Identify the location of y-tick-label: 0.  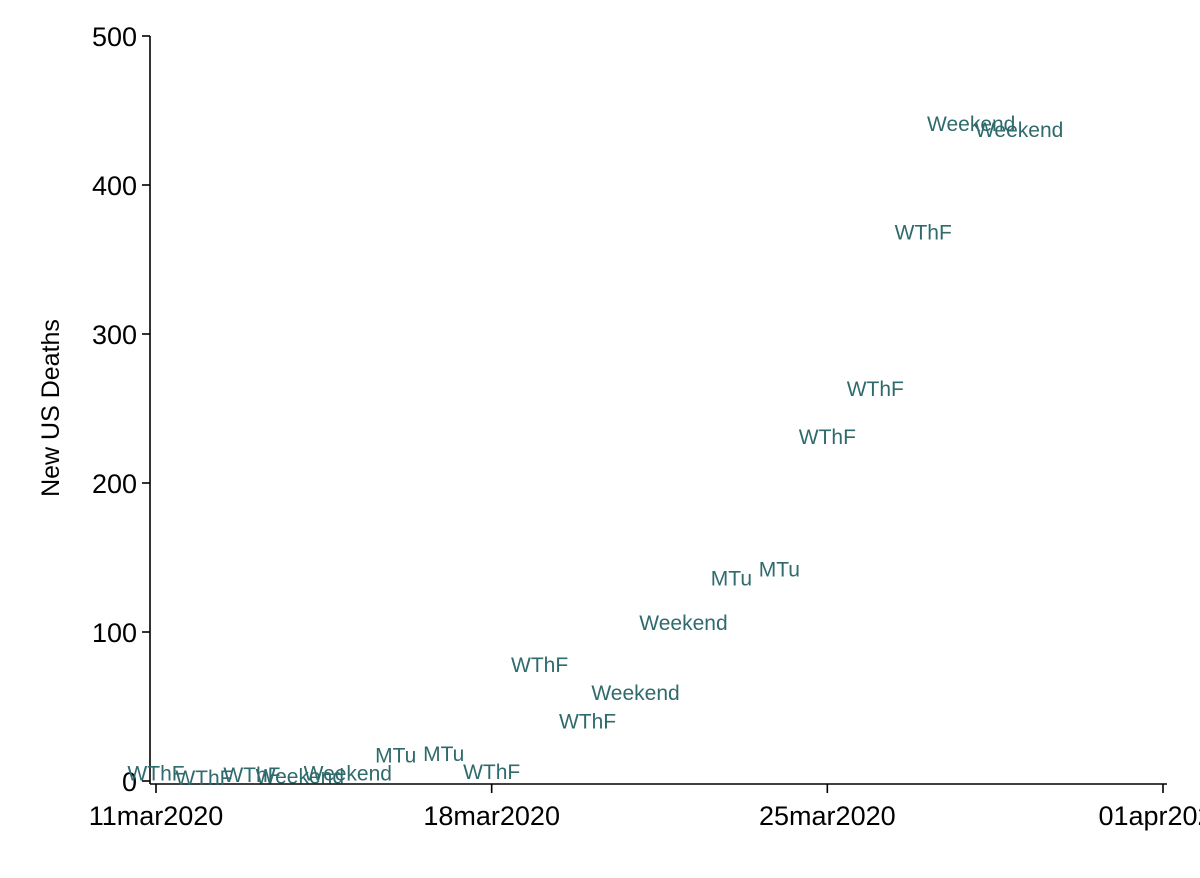
(129, 782).